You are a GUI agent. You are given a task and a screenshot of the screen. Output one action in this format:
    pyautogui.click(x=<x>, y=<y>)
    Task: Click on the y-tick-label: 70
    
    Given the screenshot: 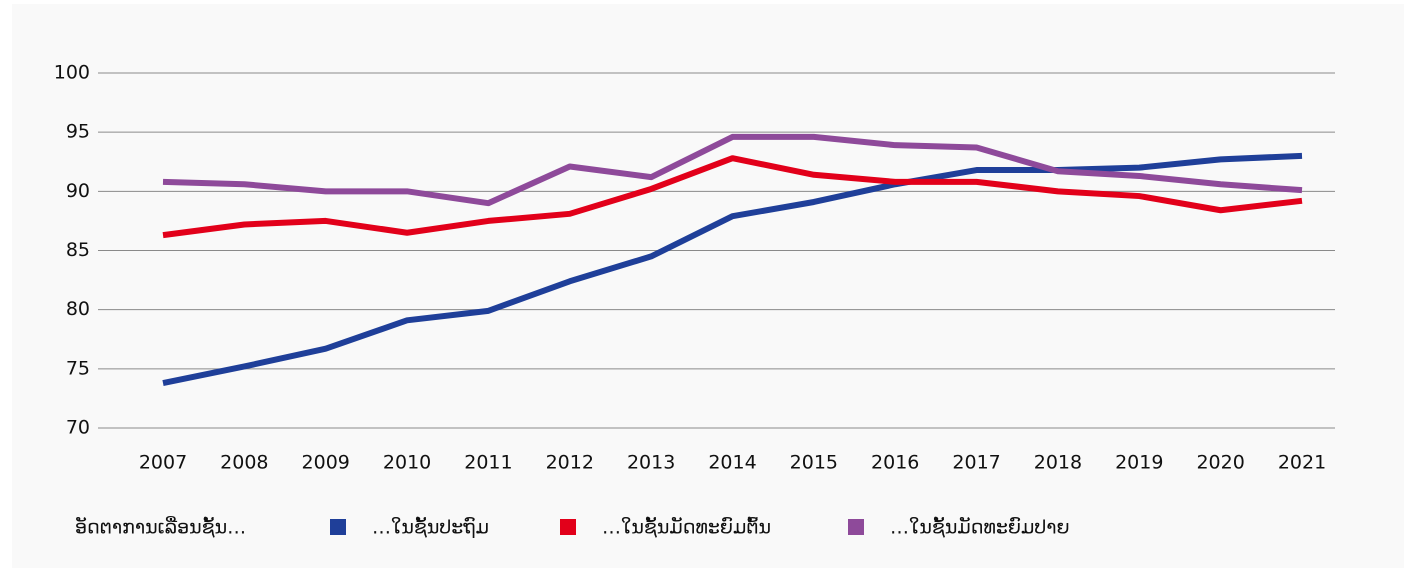 What is the action you would take?
    pyautogui.click(x=78, y=428)
    